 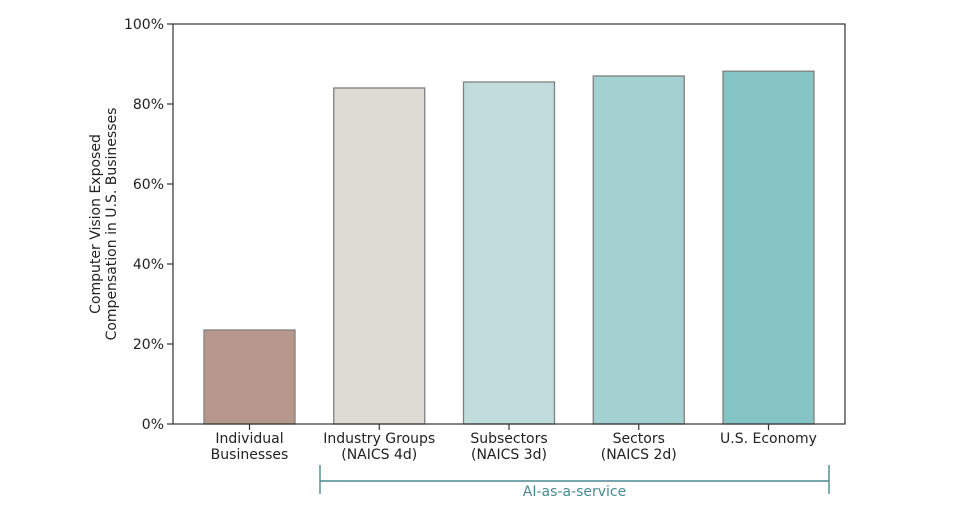 What do you see at coordinates (249, 439) in the screenshot?
I see `x-tick-label-line: Individual` at bounding box center [249, 439].